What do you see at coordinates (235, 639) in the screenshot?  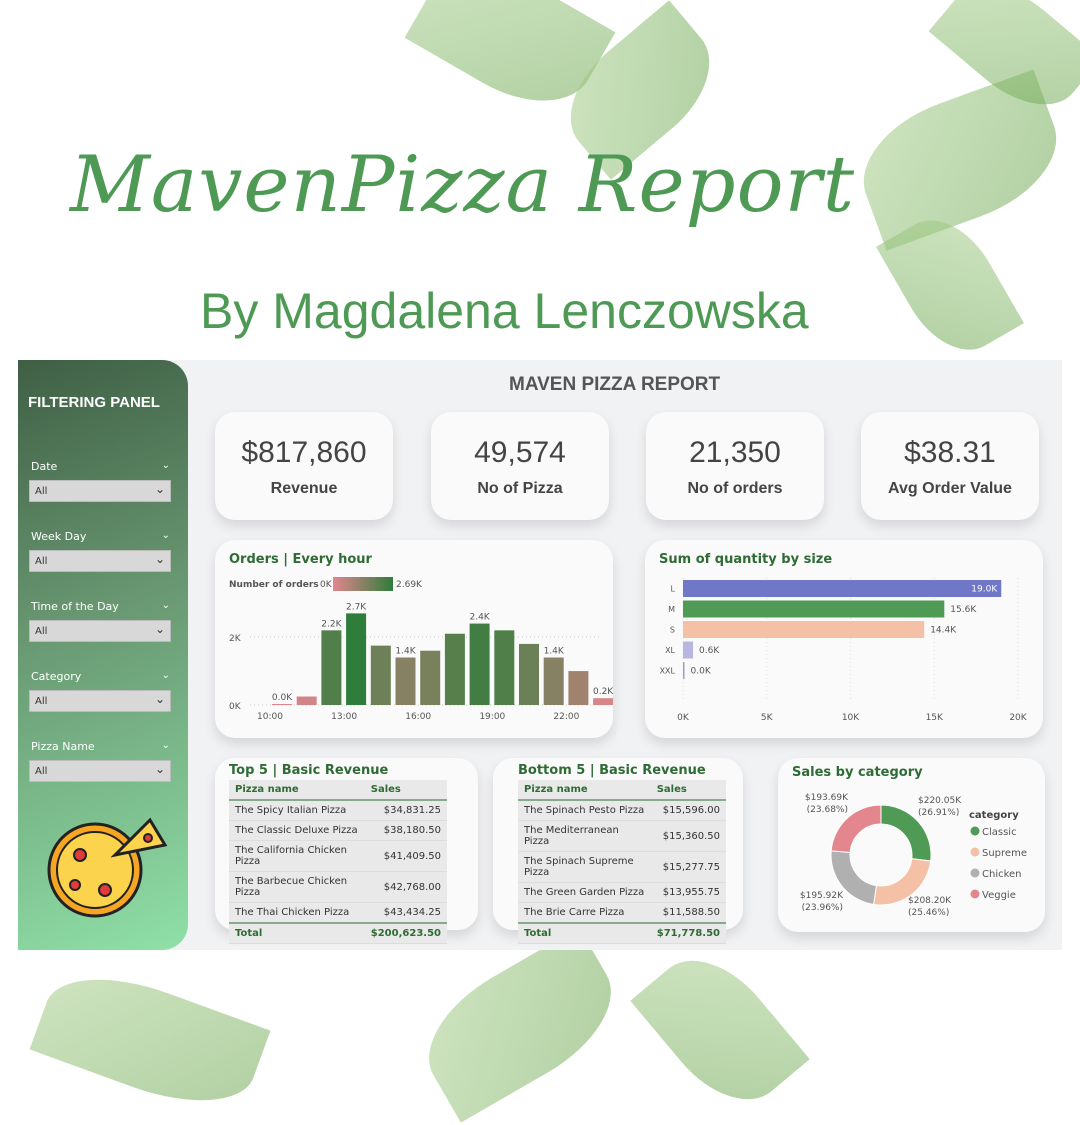 I see `y-tick-label: 2K` at bounding box center [235, 639].